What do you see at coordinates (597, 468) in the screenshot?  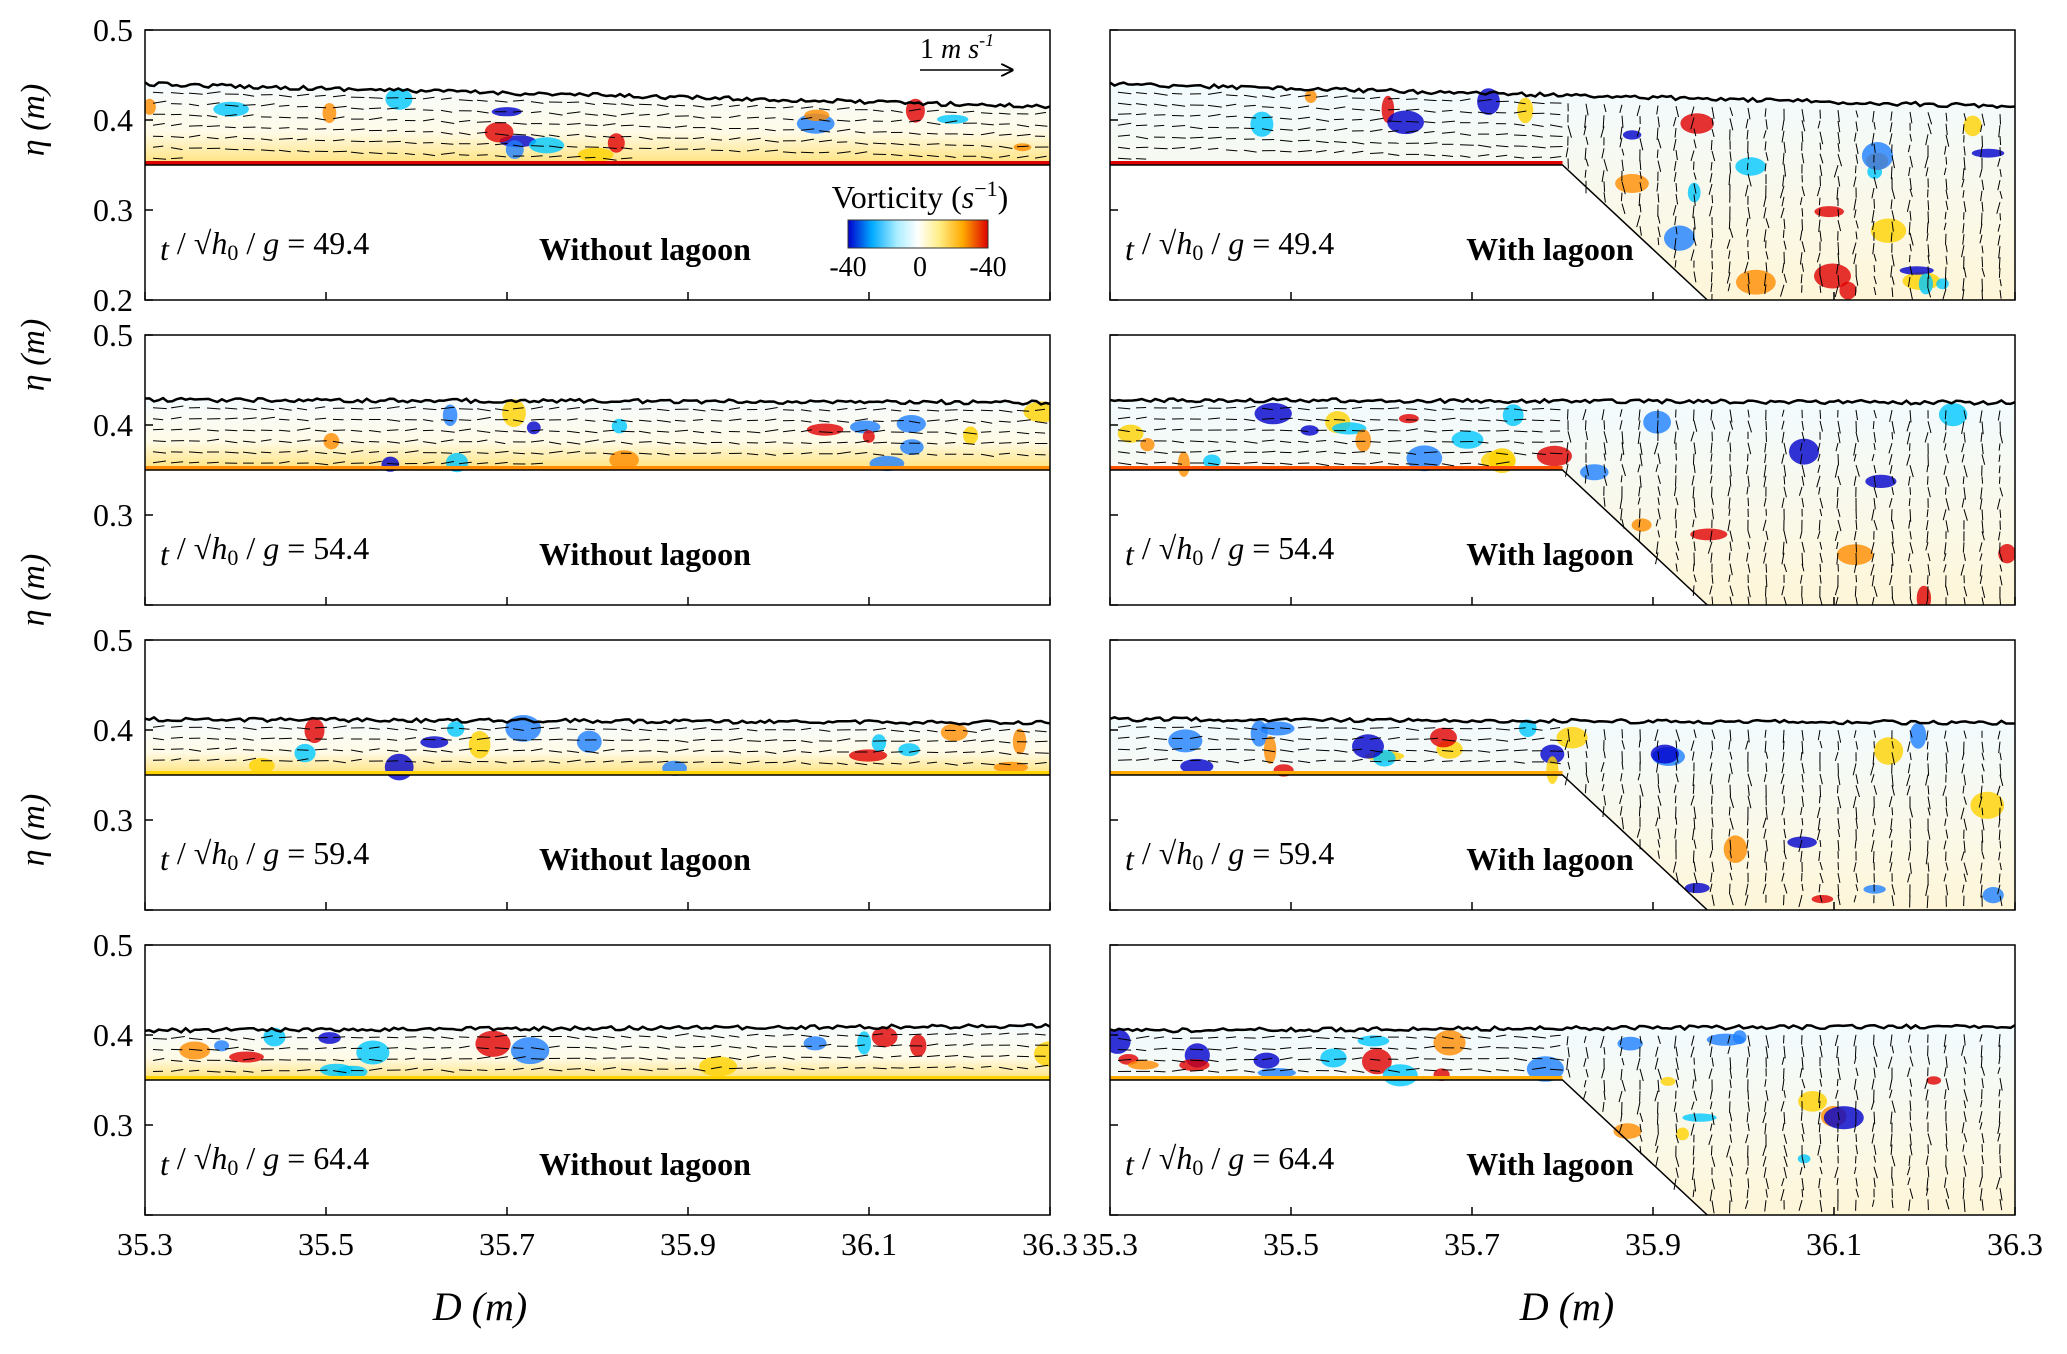 I see `bed-shear-layer` at bounding box center [597, 468].